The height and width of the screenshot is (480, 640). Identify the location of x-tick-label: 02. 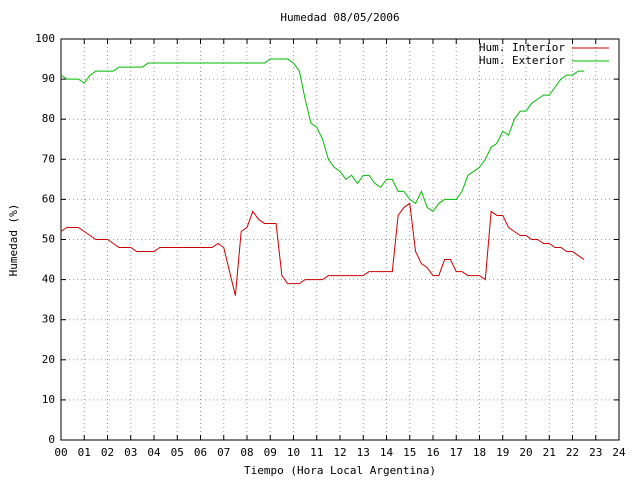
(107, 452).